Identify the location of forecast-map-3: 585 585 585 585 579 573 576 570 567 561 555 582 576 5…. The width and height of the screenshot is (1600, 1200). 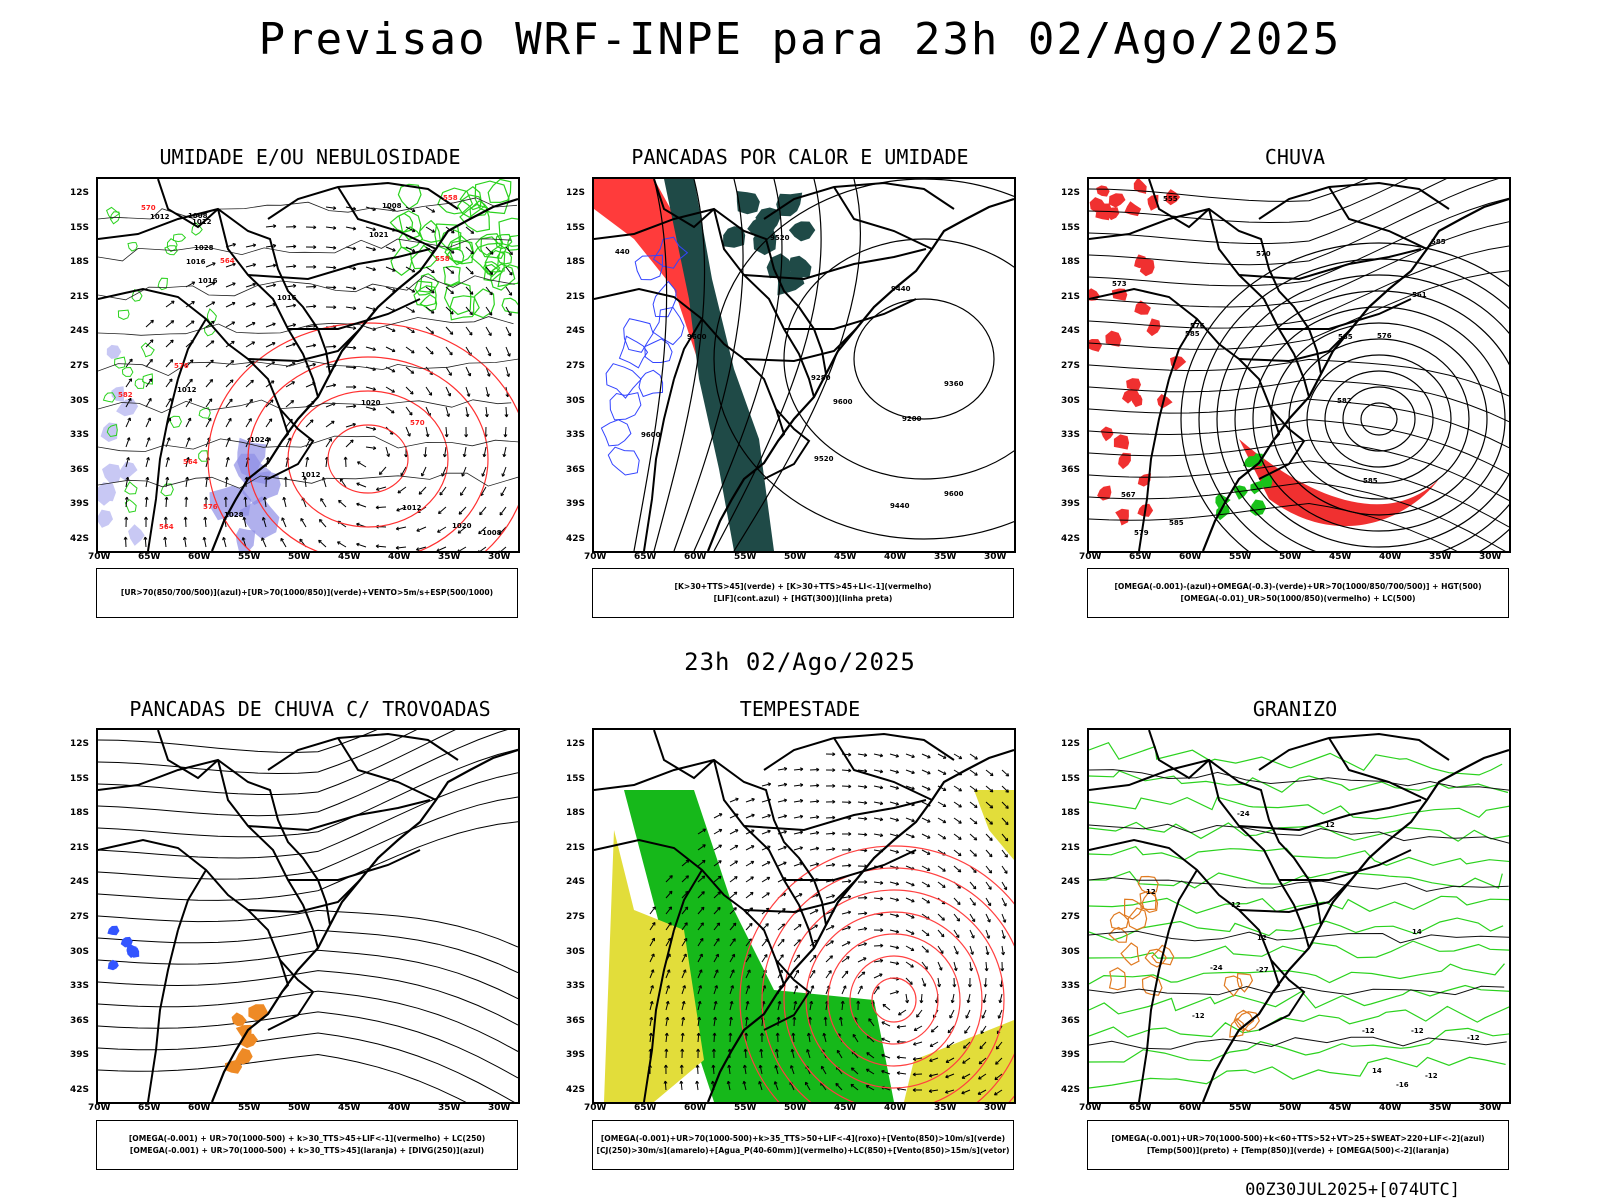
(1299, 365).